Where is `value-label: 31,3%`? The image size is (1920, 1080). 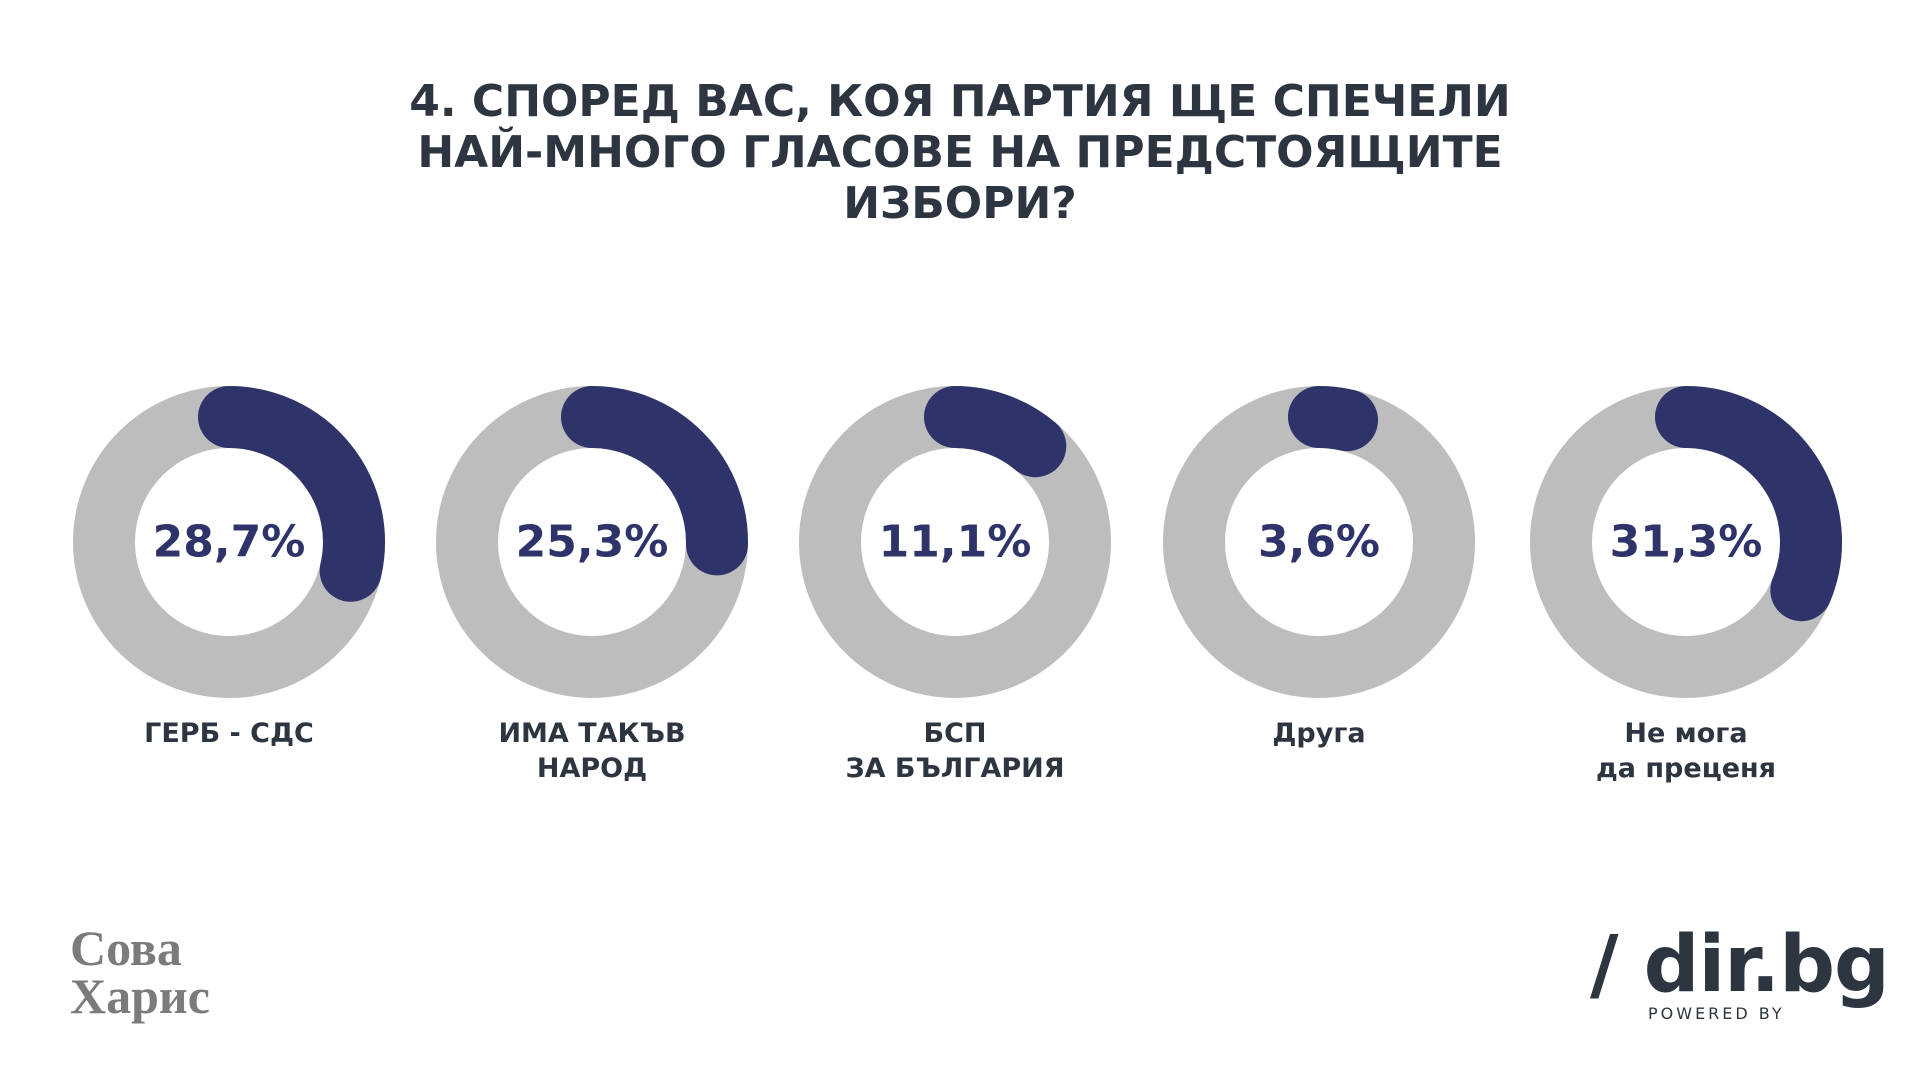
value-label: 31,3% is located at coordinates (1686, 542).